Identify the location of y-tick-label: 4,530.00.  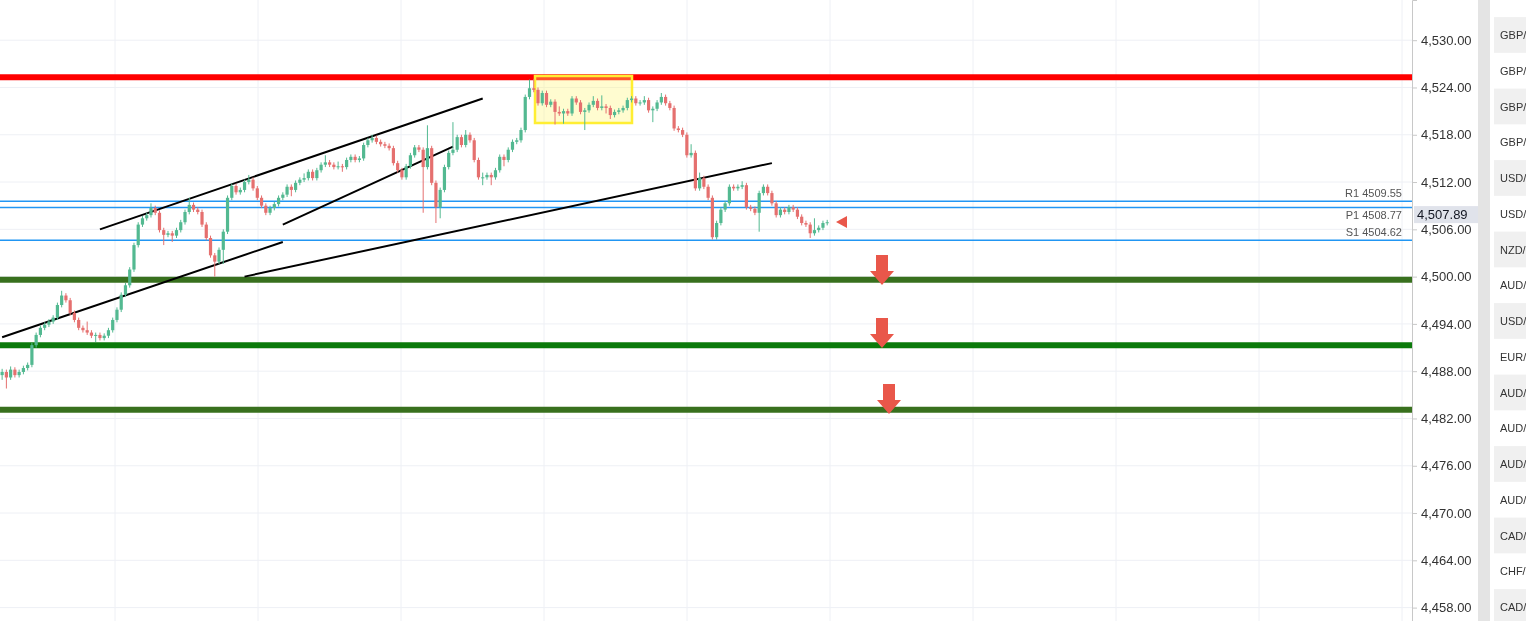
(1446, 40).